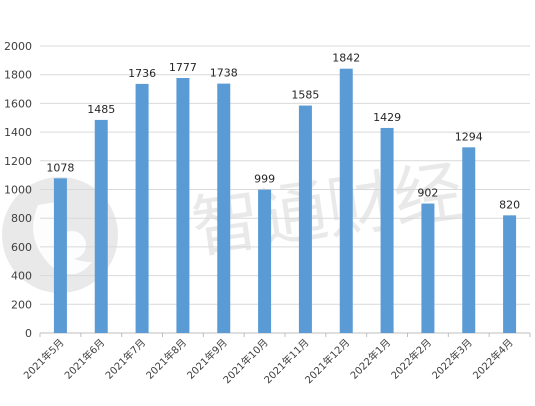  What do you see at coordinates (509, 204) in the screenshot?
I see `data-label: 820` at bounding box center [509, 204].